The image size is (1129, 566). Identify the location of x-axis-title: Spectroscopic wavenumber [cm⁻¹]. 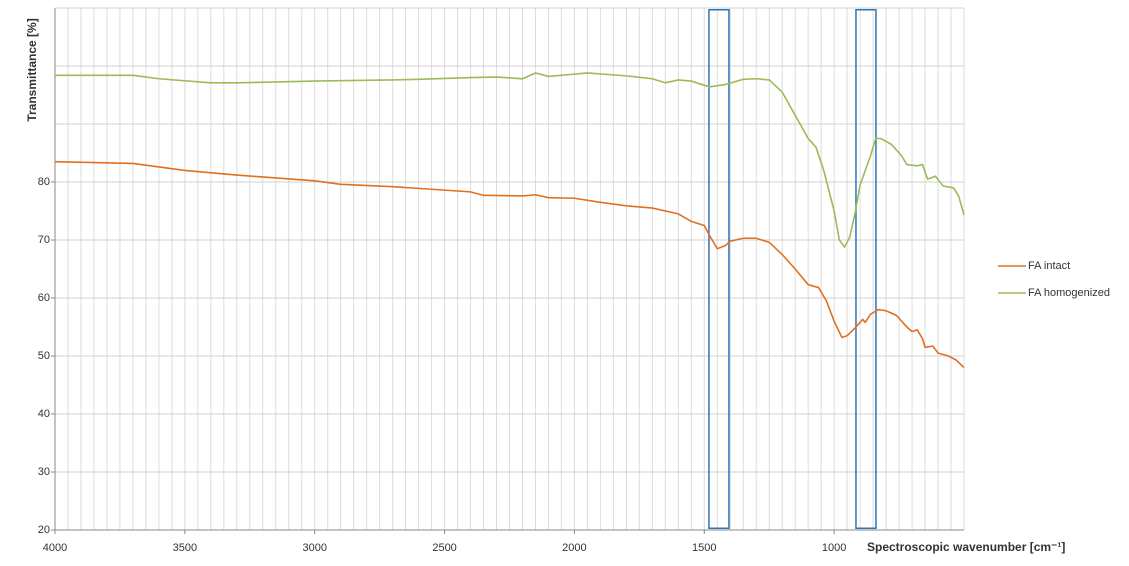
(966, 547).